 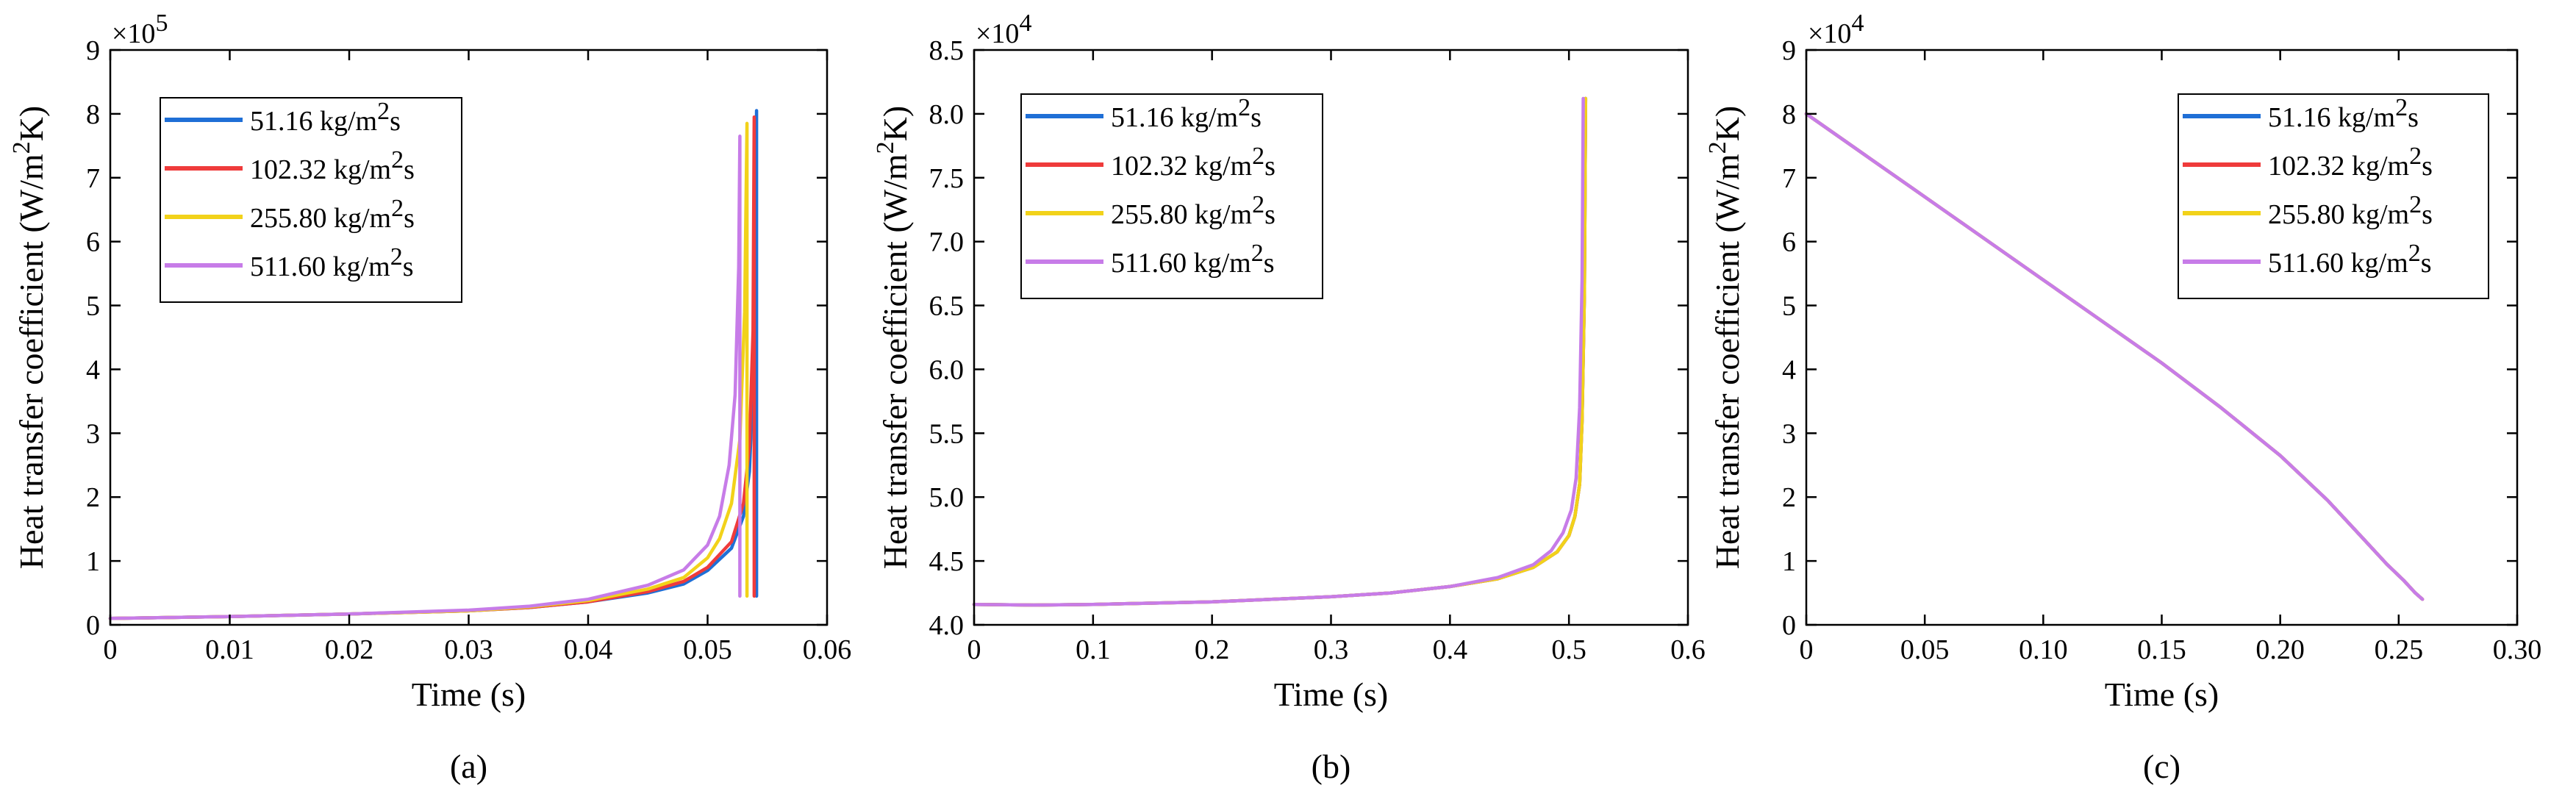 What do you see at coordinates (1212, 649) in the screenshot?
I see `x-tick-label-b: 0.2` at bounding box center [1212, 649].